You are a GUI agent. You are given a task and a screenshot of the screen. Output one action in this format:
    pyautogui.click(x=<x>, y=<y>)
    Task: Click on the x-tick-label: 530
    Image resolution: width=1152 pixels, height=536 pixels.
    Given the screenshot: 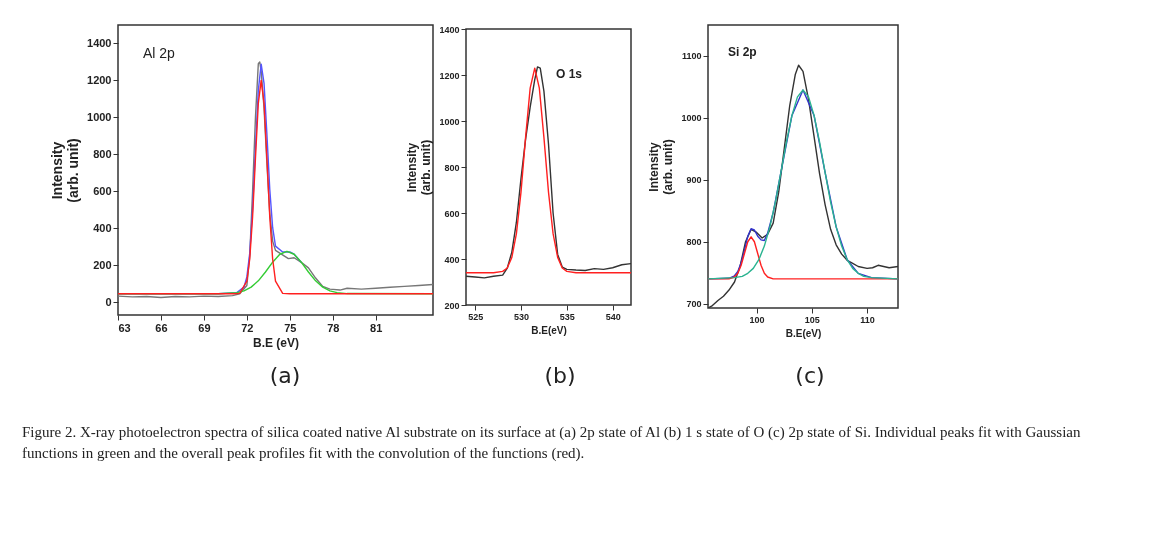 What is the action you would take?
    pyautogui.click(x=521, y=316)
    